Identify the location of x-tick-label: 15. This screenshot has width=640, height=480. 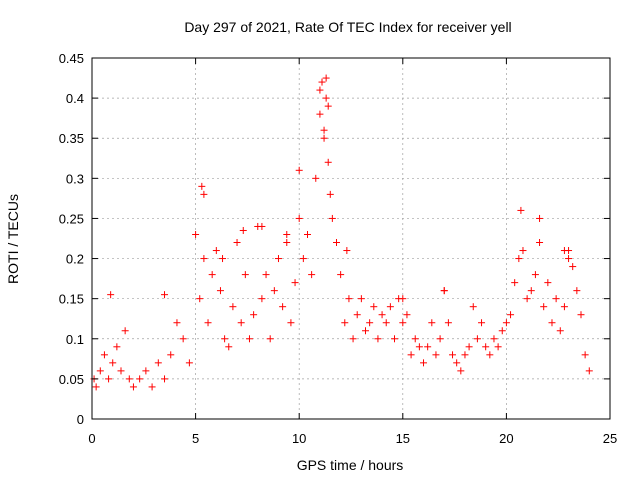
(403, 438).